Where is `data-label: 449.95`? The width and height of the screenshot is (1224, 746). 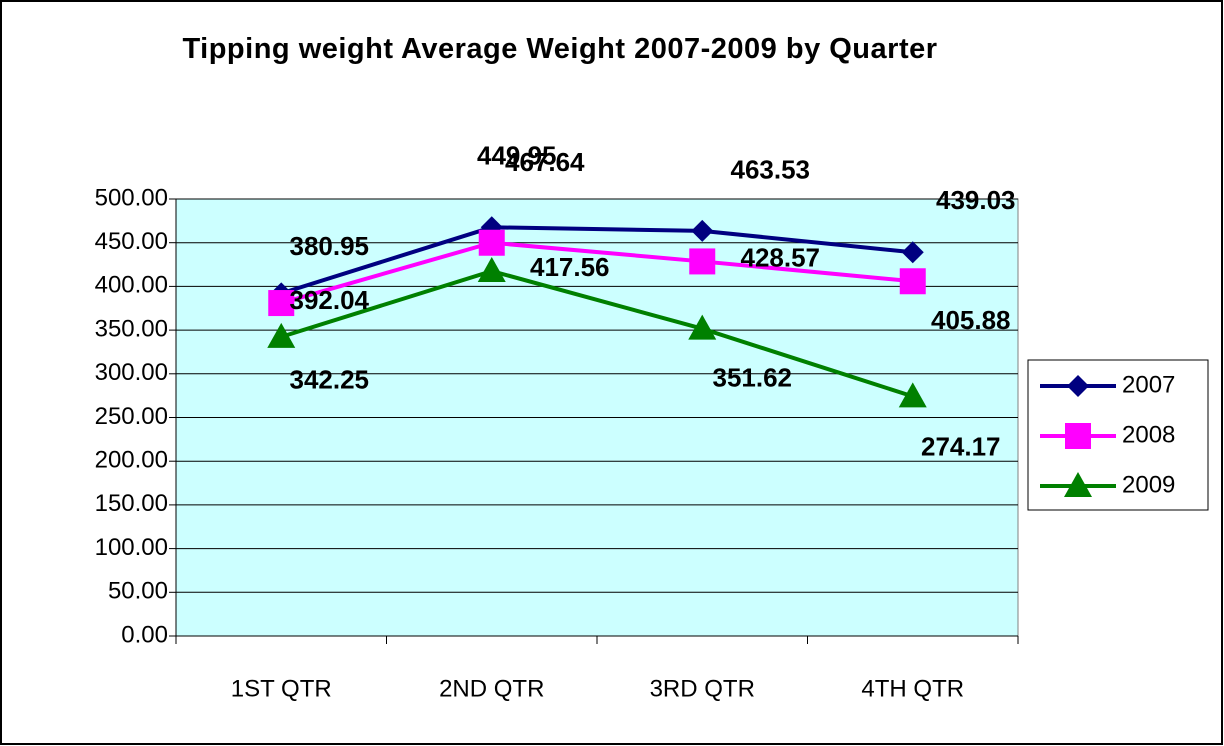 data-label: 449.95 is located at coordinates (517, 156).